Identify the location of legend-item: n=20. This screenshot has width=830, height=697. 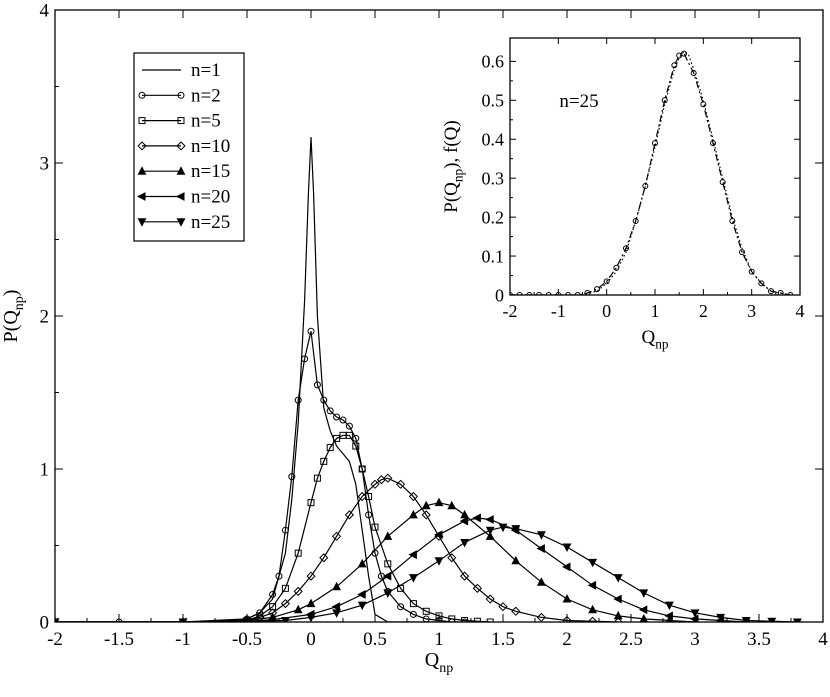
(183, 197).